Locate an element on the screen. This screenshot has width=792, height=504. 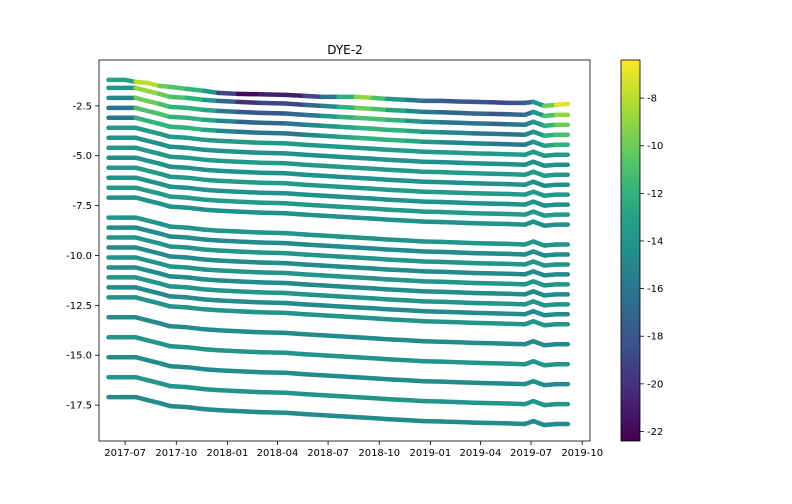
colorbar-tick-label: -12 is located at coordinates (655, 194).